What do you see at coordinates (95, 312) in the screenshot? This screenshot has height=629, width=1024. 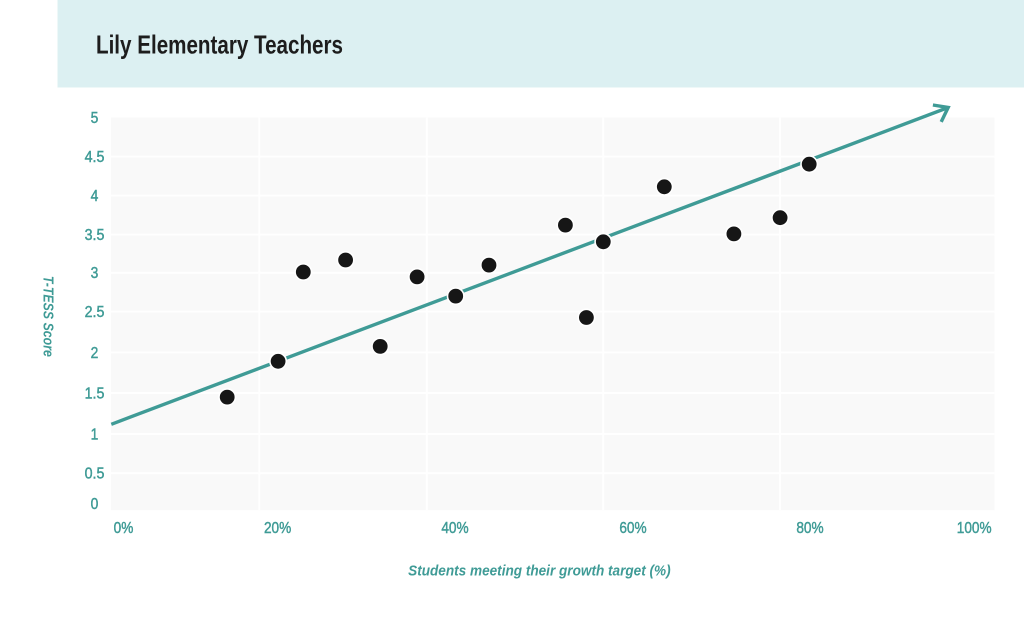 I see `svg-text: 2.5` at bounding box center [95, 312].